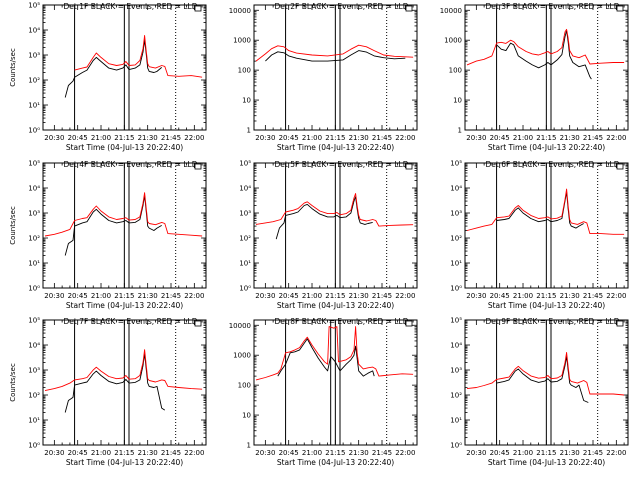 Image resolution: width=640 pixels, height=480 pixels. I want to click on panel-title: Det 7F BLACK = Events, RED = LLD, so click(131, 321).